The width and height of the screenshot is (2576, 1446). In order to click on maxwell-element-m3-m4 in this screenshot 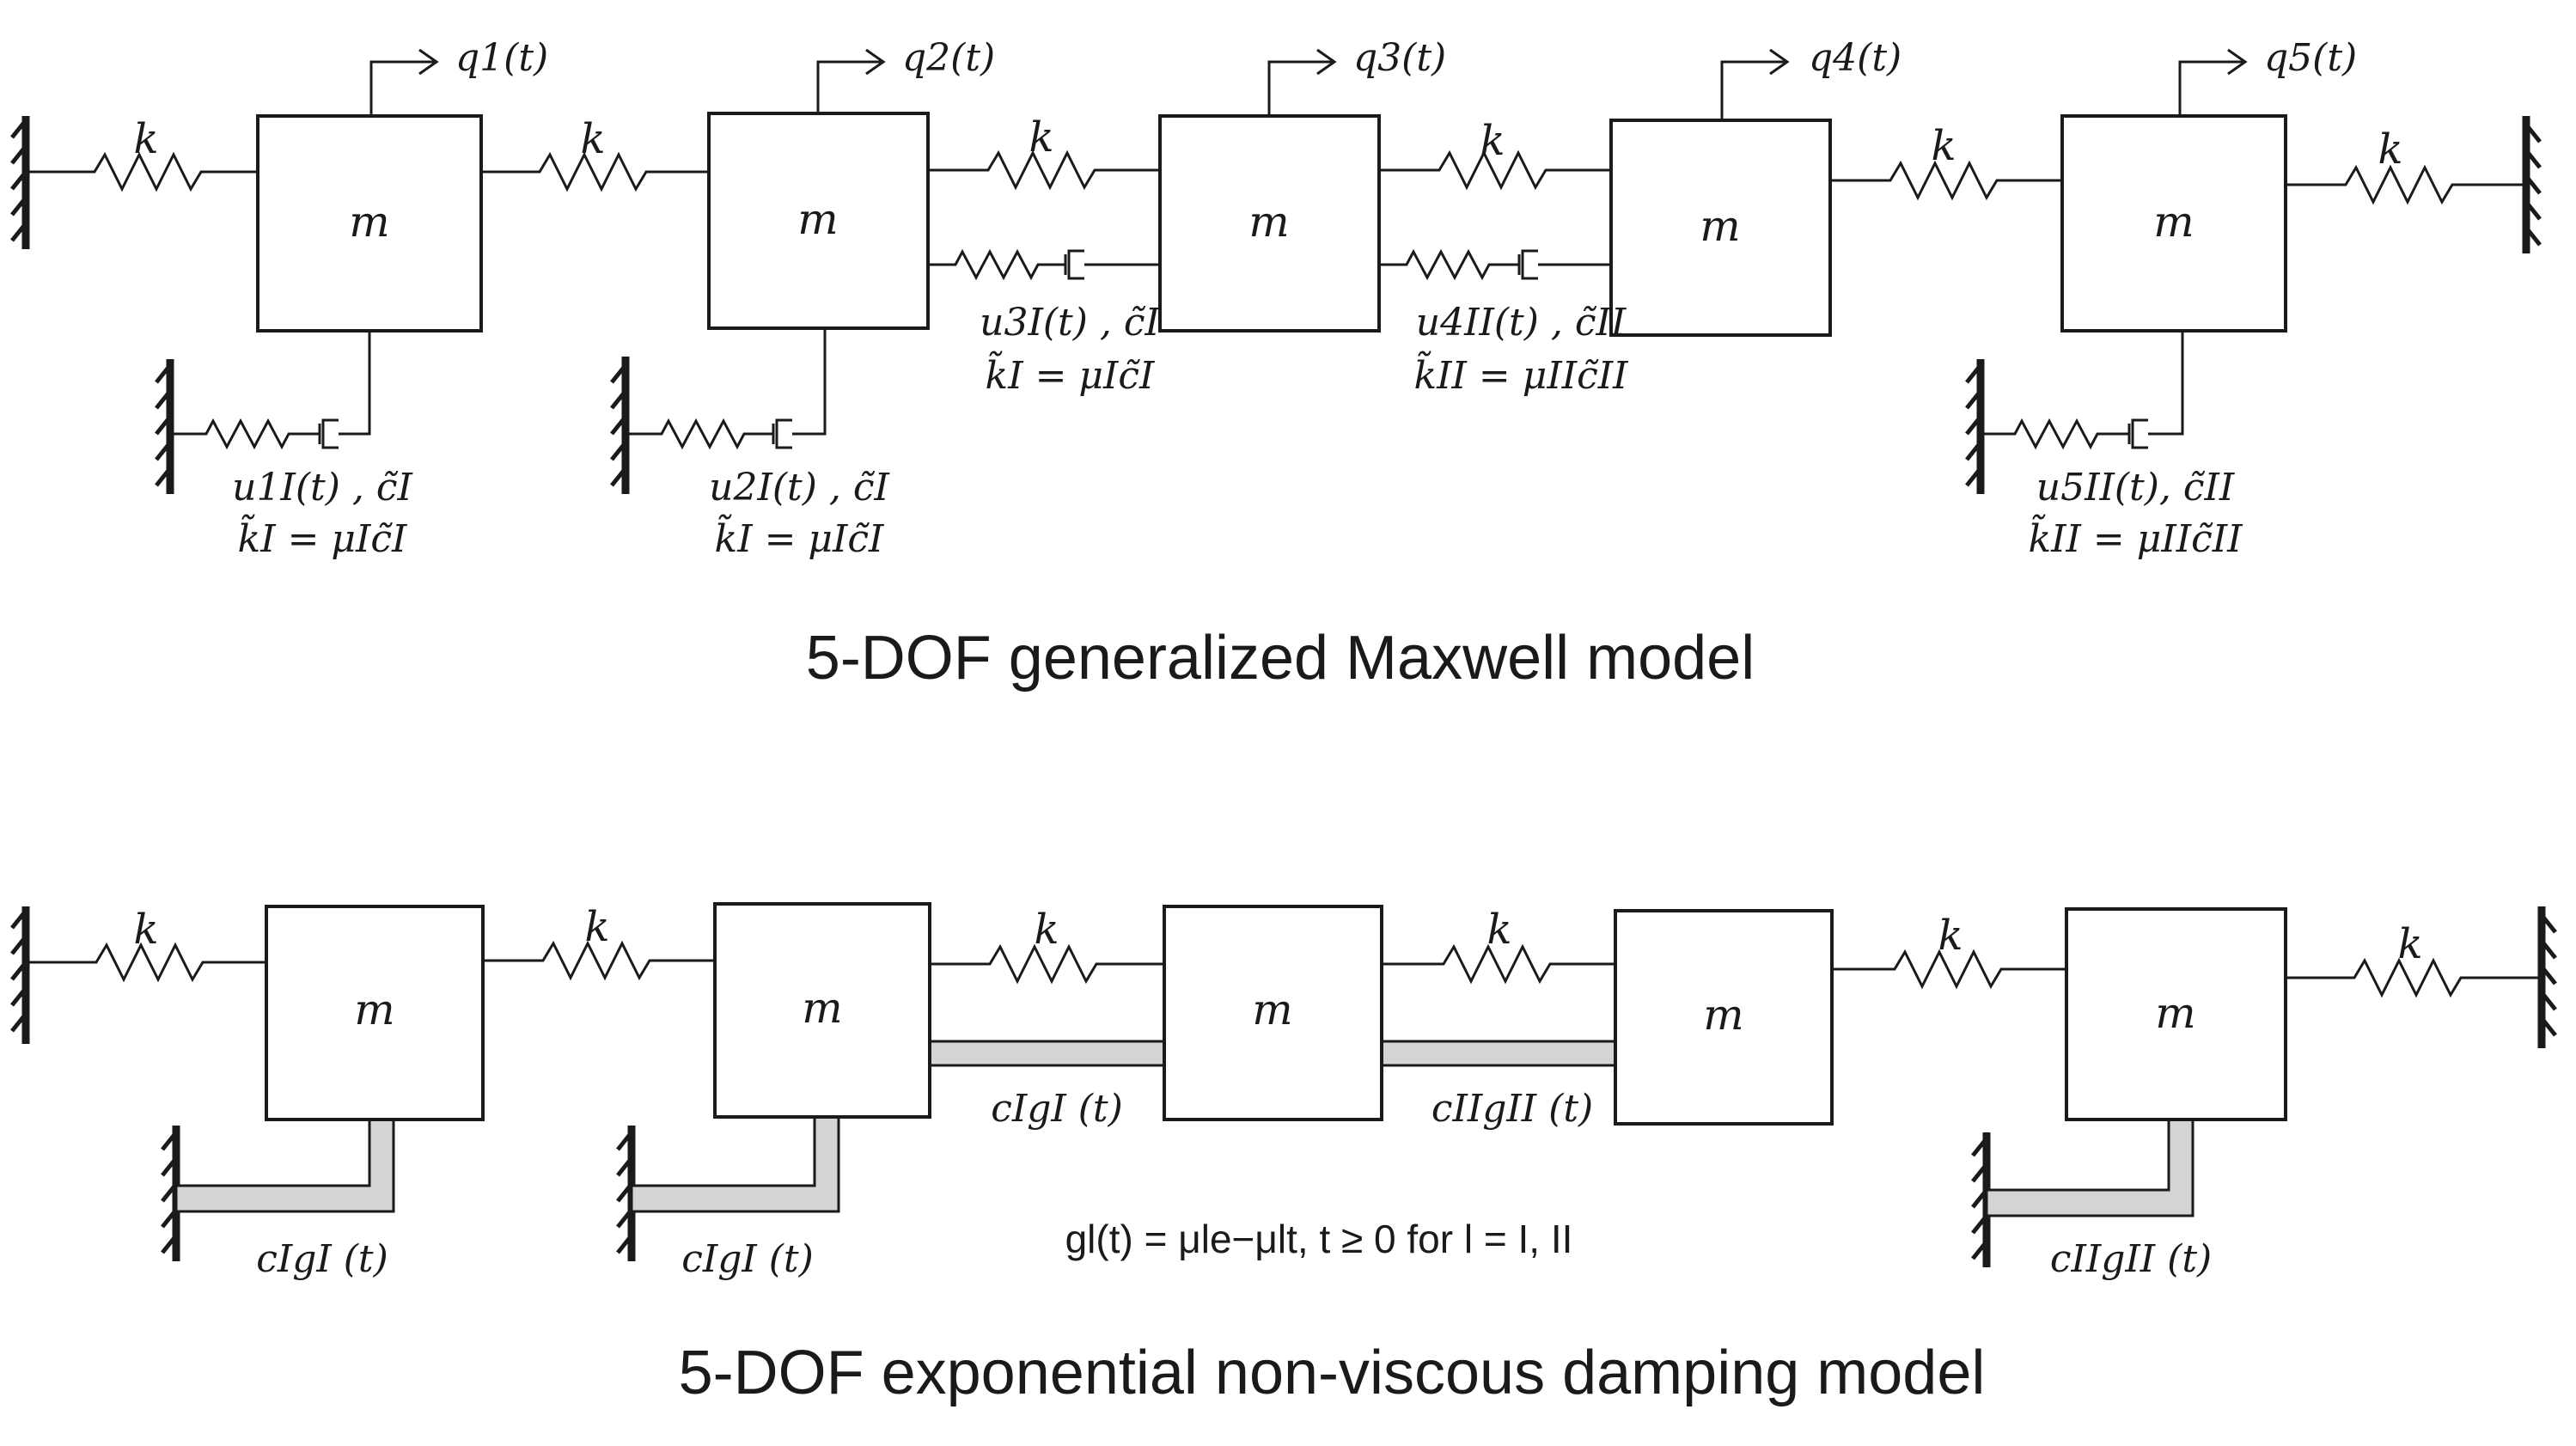, I will do `click(1495, 264)`.